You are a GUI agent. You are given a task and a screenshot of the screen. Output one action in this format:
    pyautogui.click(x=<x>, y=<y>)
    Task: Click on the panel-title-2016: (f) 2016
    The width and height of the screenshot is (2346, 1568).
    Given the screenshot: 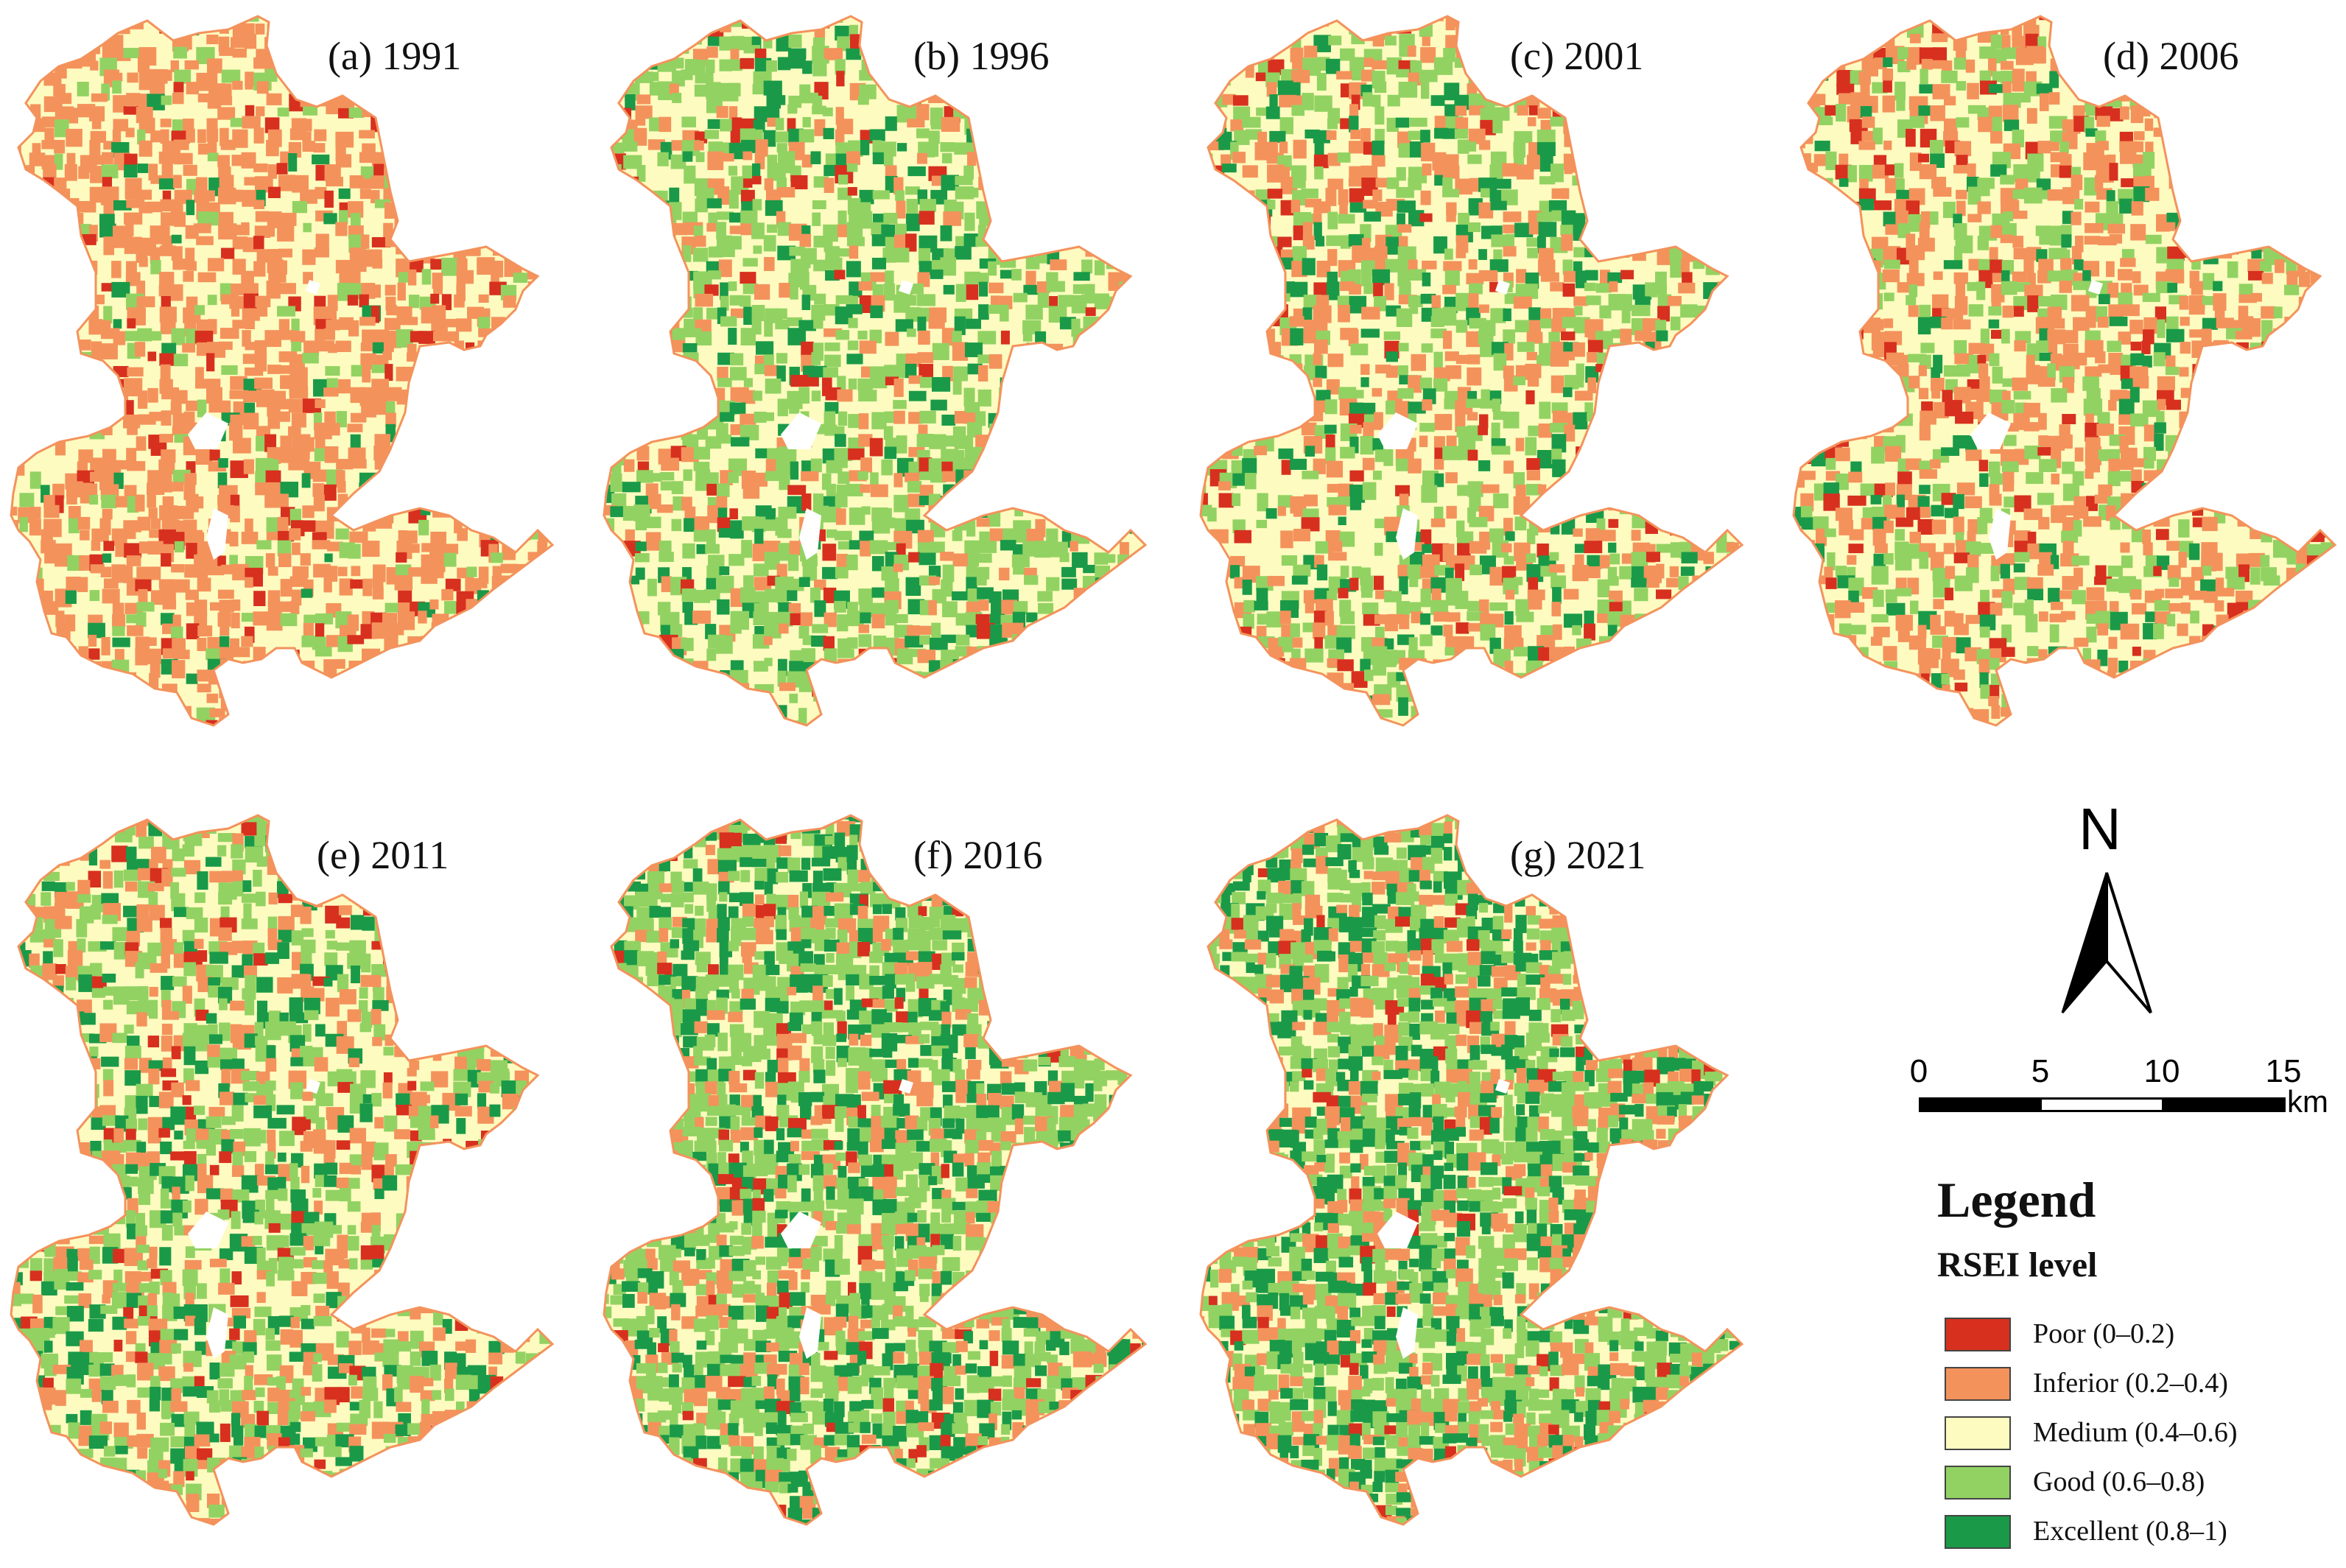 What is the action you would take?
    pyautogui.click(x=978, y=855)
    